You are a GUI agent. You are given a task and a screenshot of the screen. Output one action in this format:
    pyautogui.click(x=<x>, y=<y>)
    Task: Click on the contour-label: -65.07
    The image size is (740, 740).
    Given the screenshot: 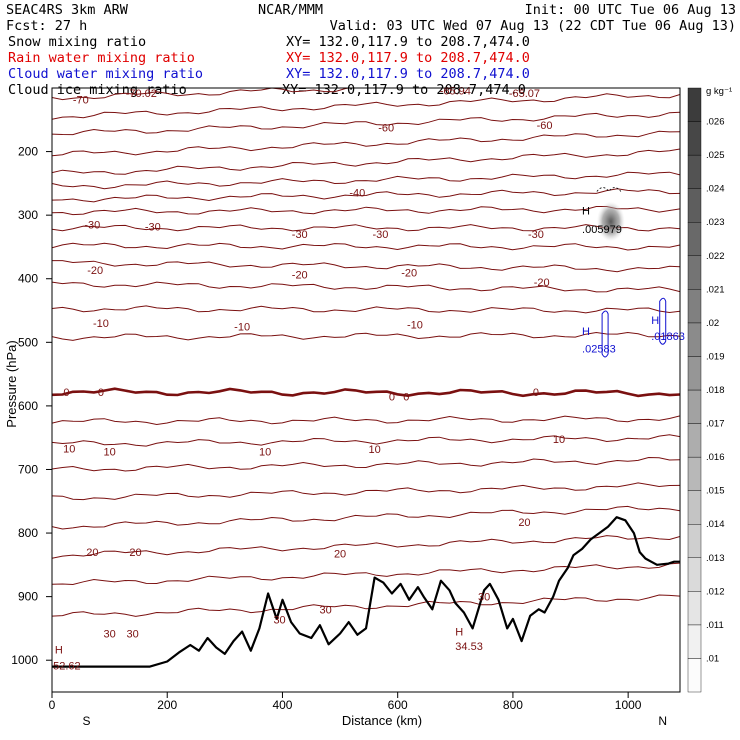 What is the action you would take?
    pyautogui.click(x=524, y=94)
    